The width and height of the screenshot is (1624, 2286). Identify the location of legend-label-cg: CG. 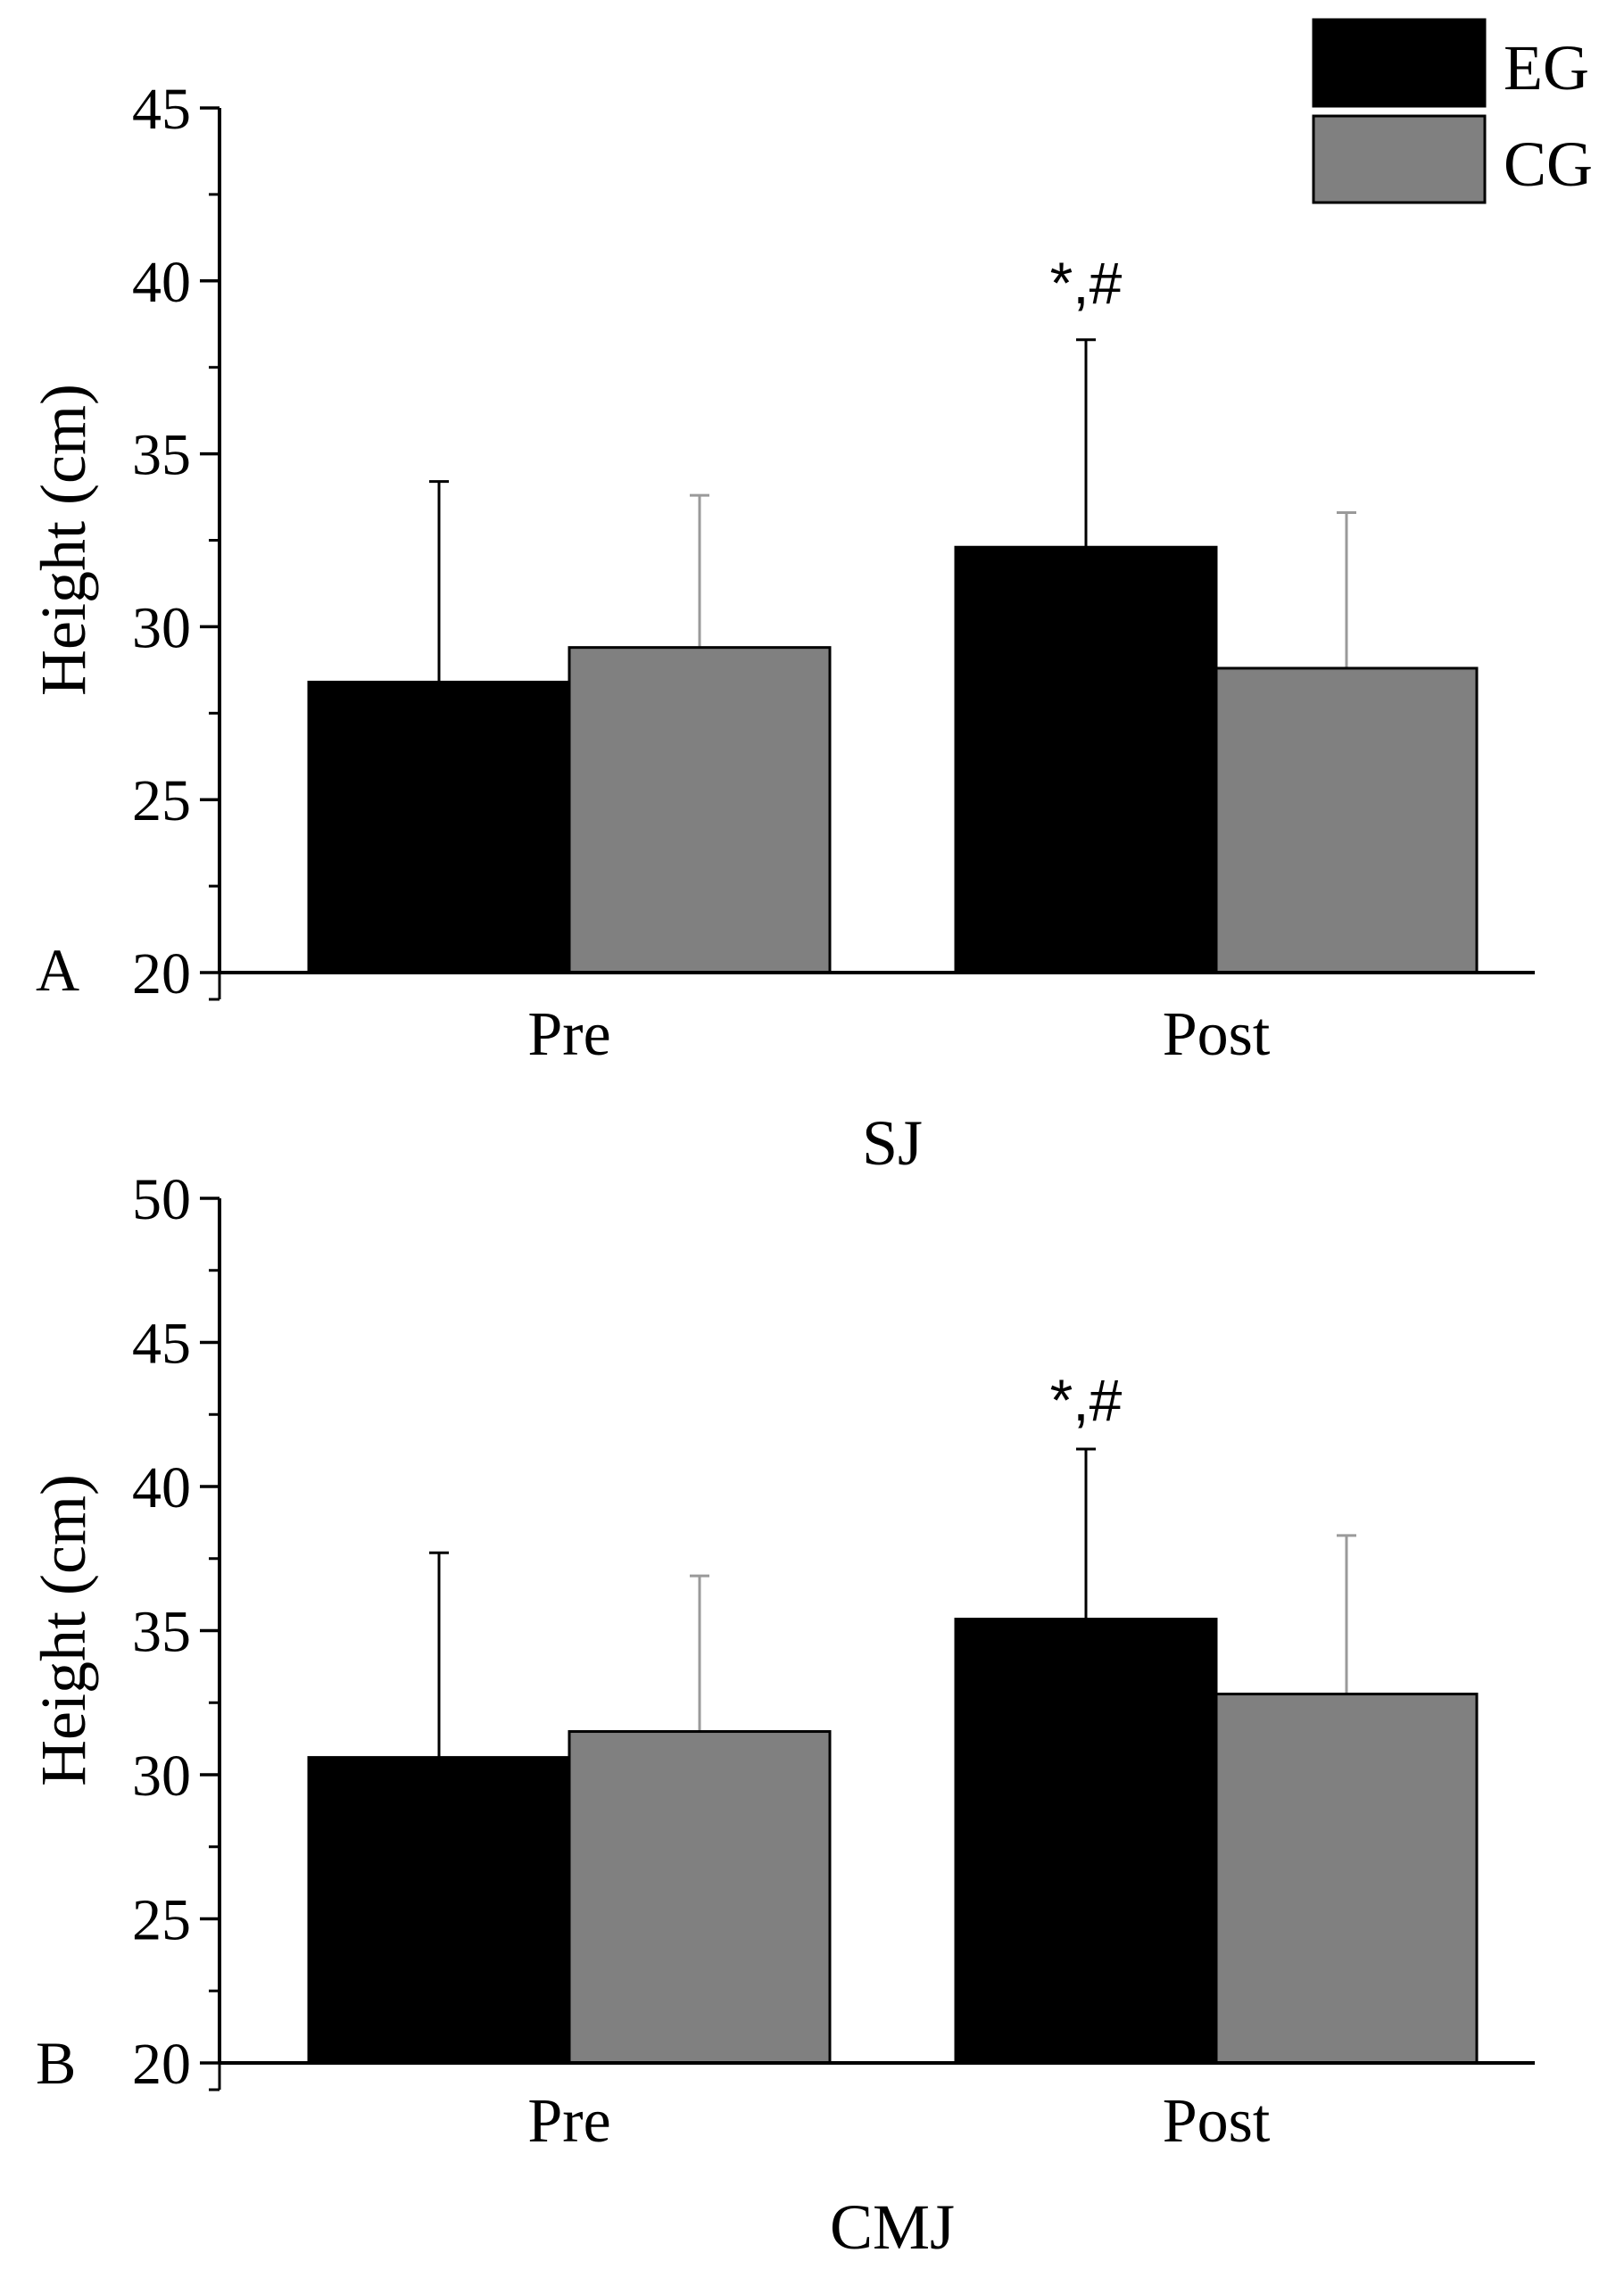
(1548, 164).